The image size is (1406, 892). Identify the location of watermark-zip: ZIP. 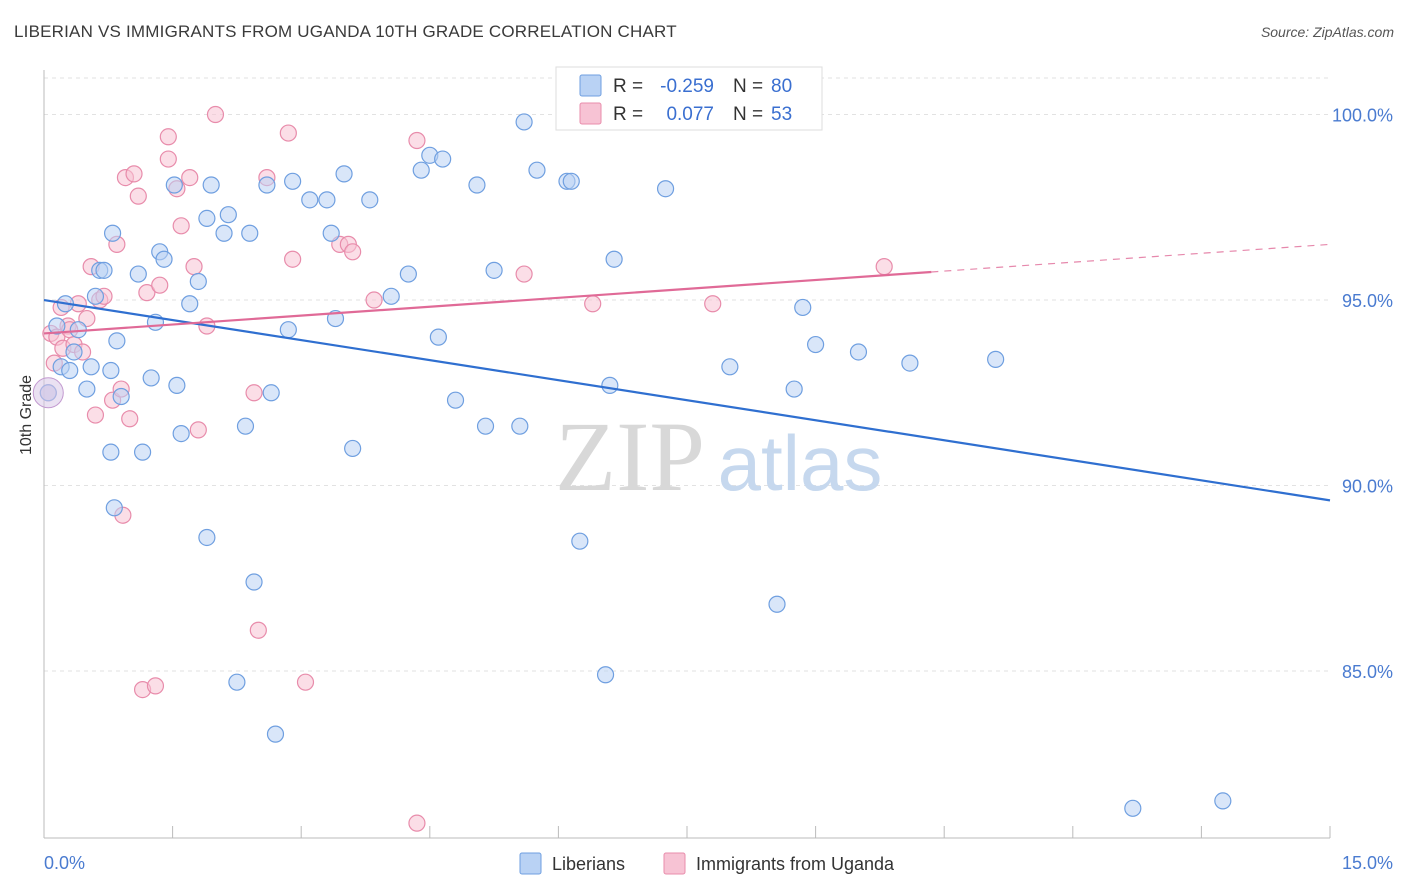
(630, 456).